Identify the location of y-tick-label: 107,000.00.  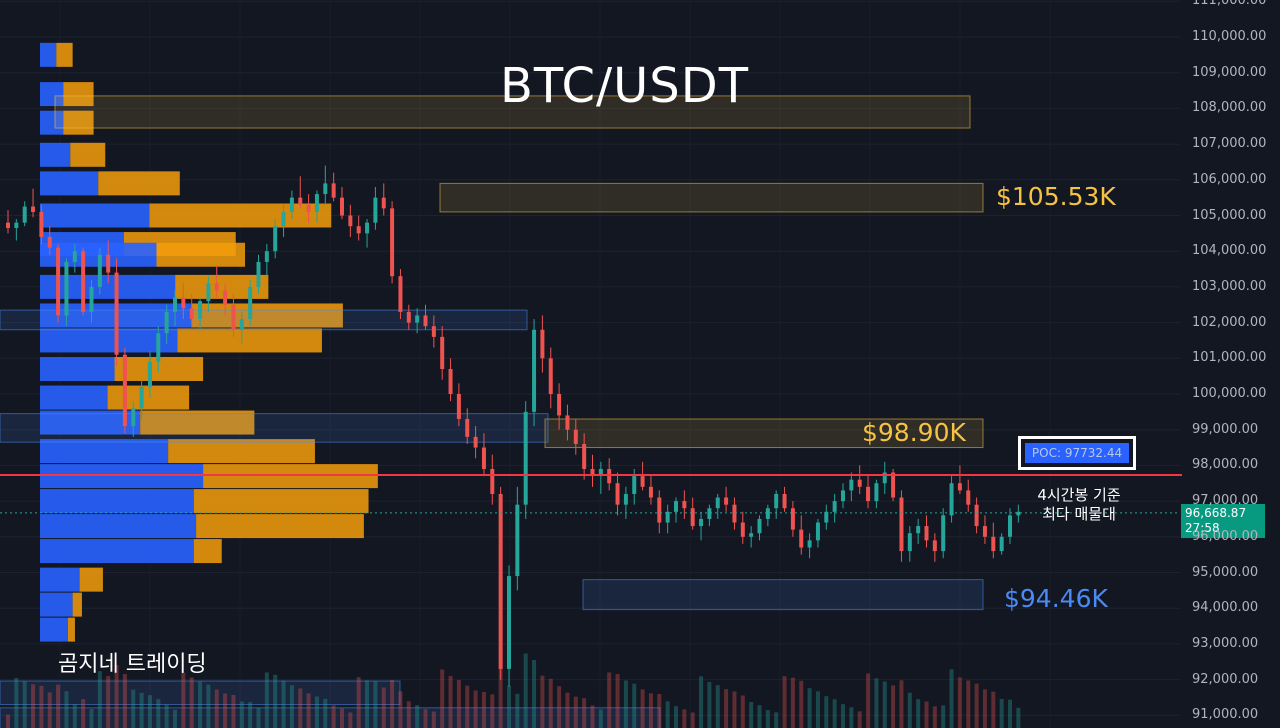
(1229, 144).